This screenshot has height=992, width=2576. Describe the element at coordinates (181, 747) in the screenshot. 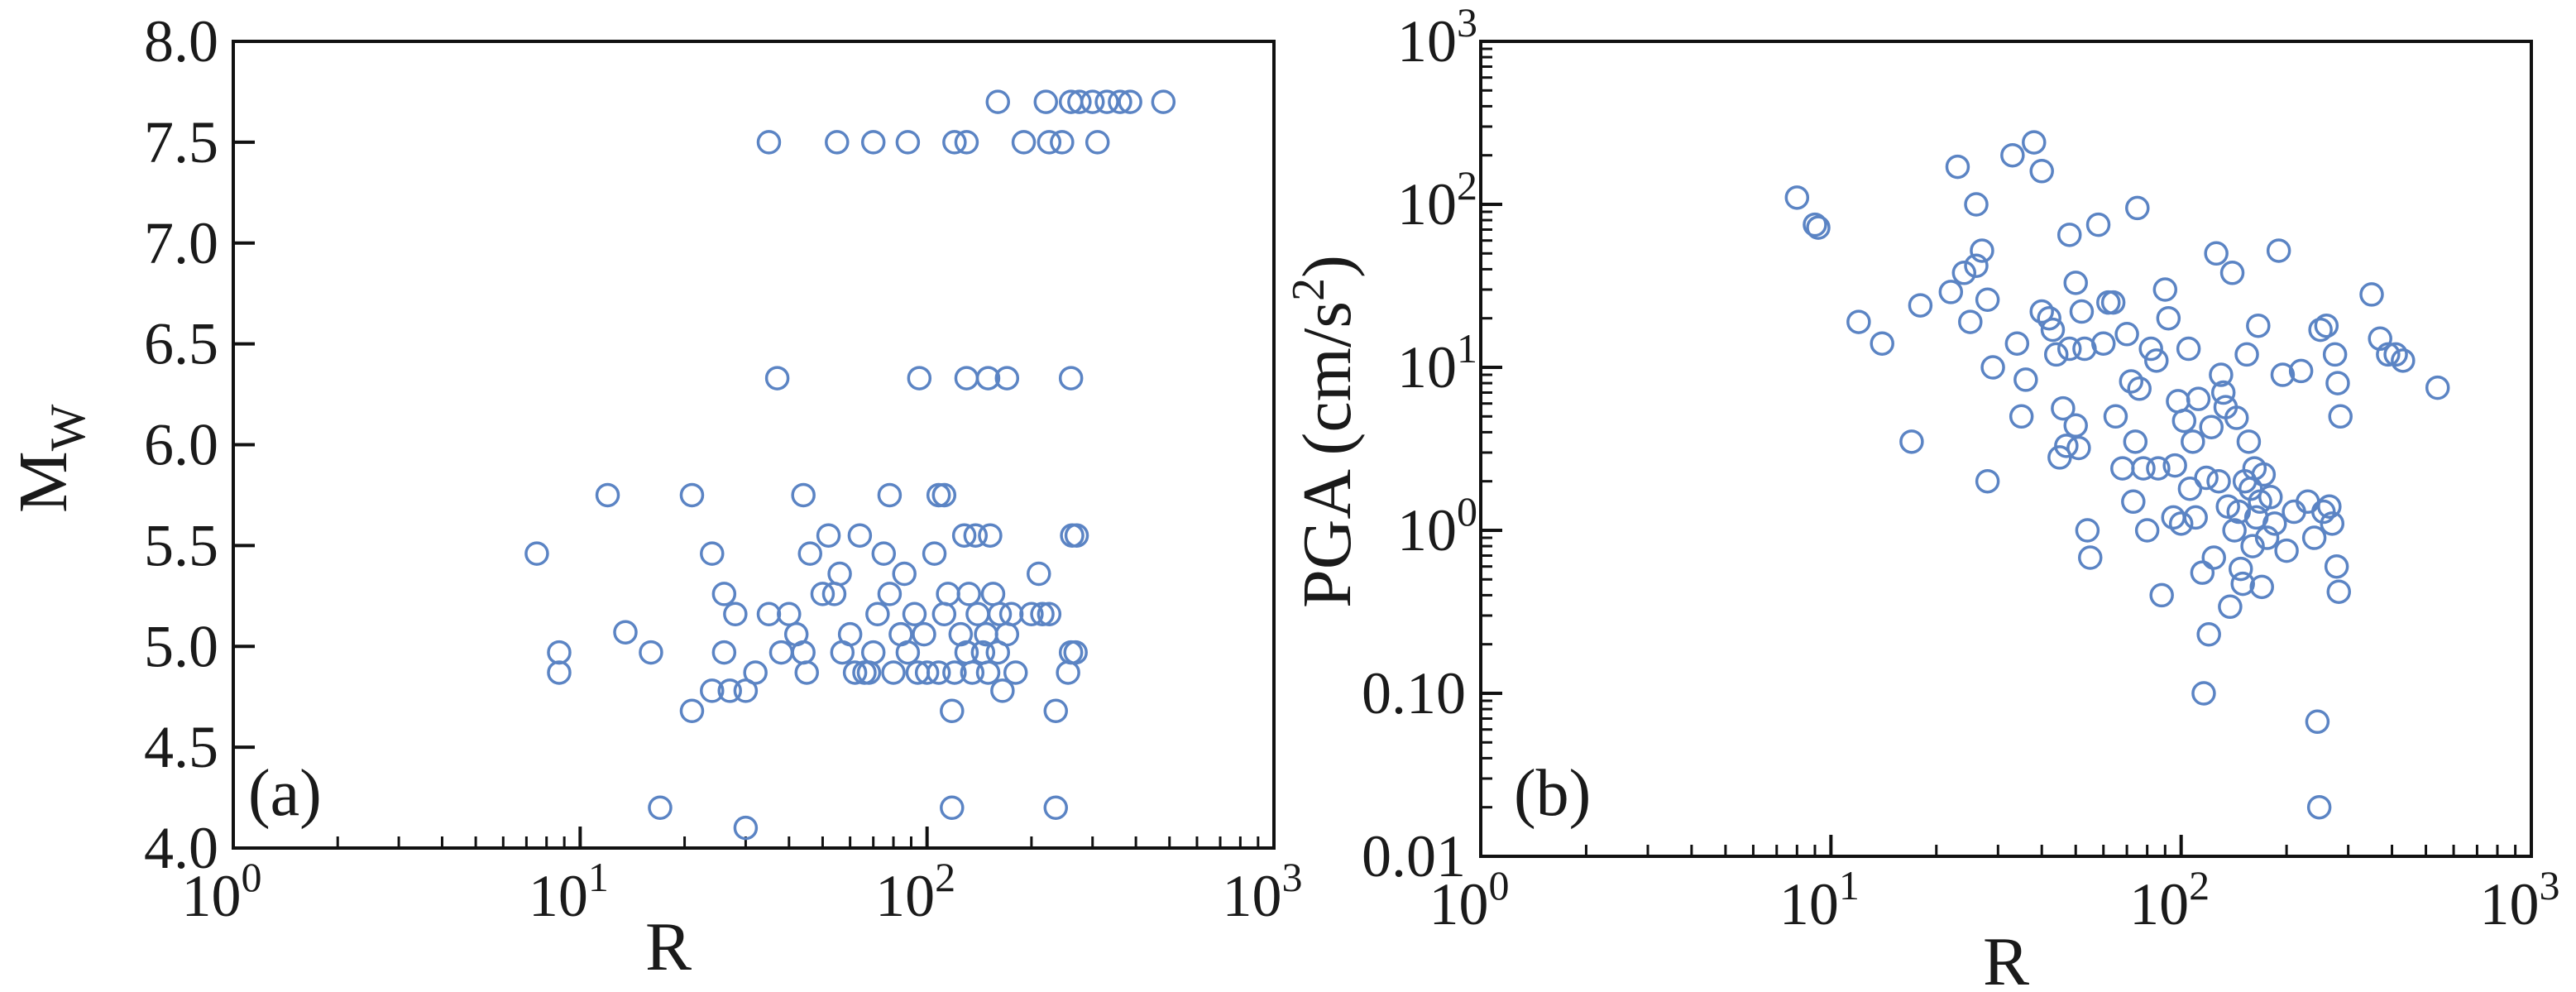

I see `y-tick-label: 4.5` at that location.